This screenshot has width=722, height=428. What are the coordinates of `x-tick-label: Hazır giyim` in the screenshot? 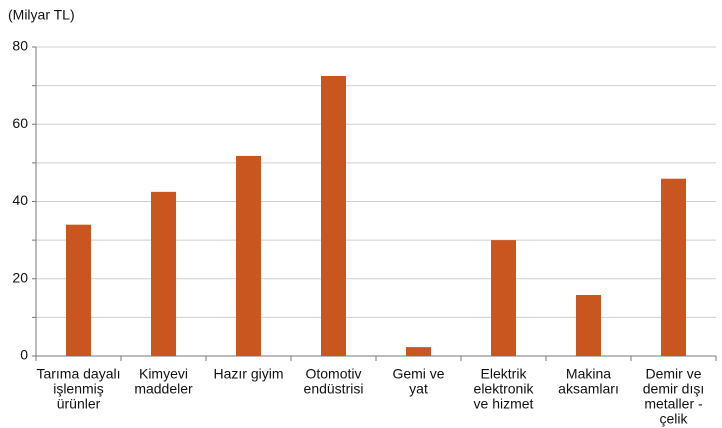 It's located at (248, 374).